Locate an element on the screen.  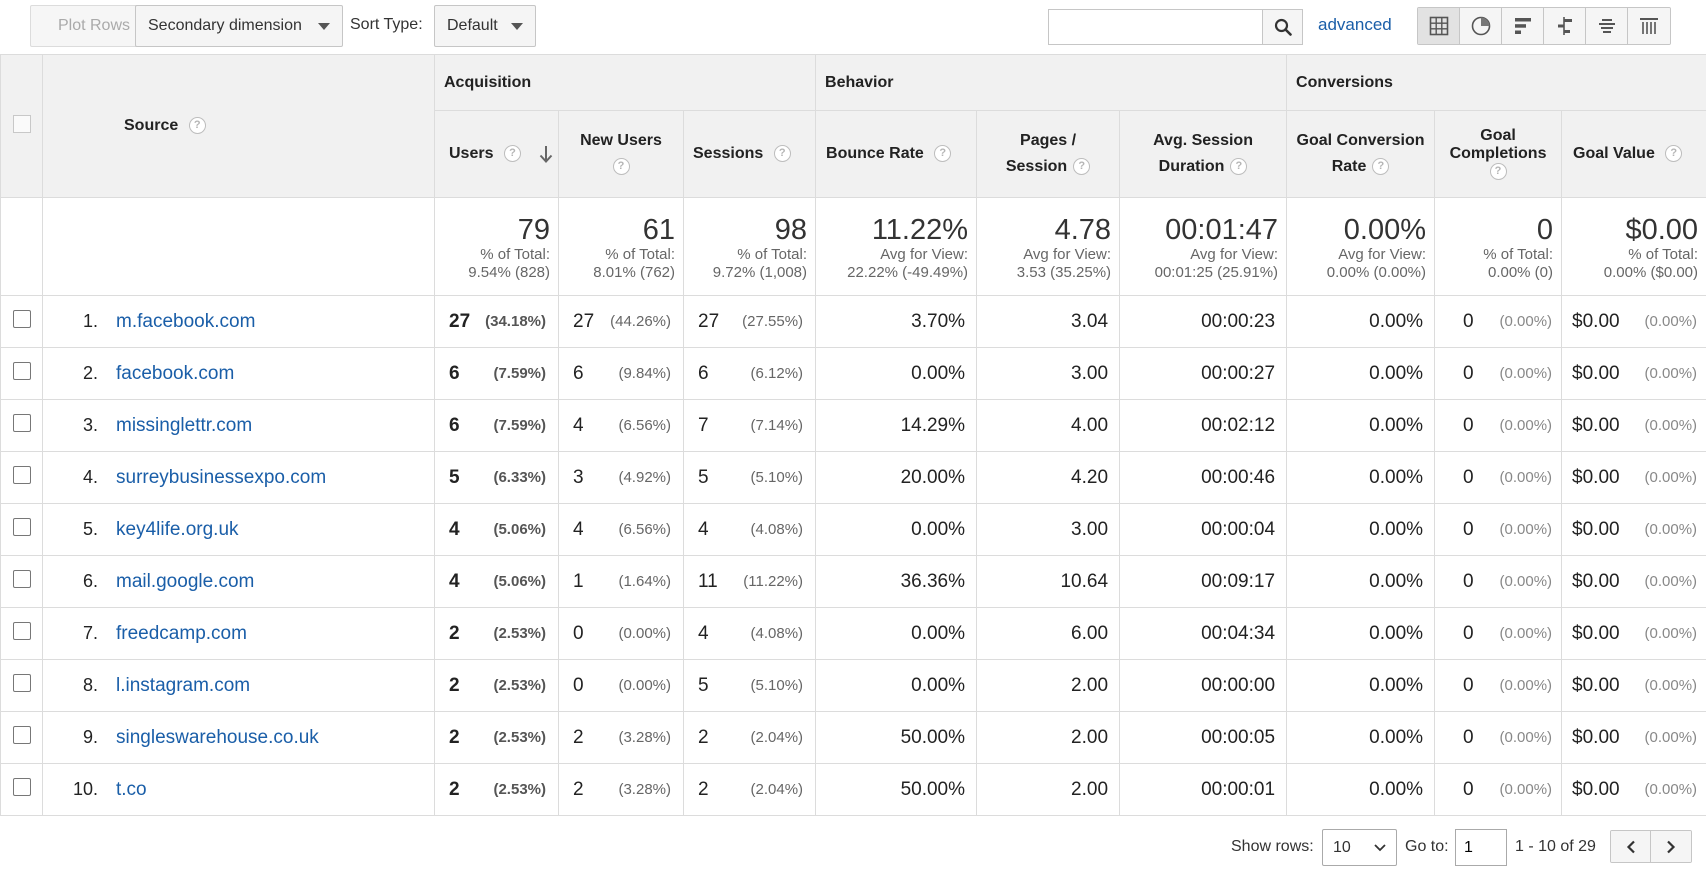
select-all-cell is located at coordinates (21, 126).